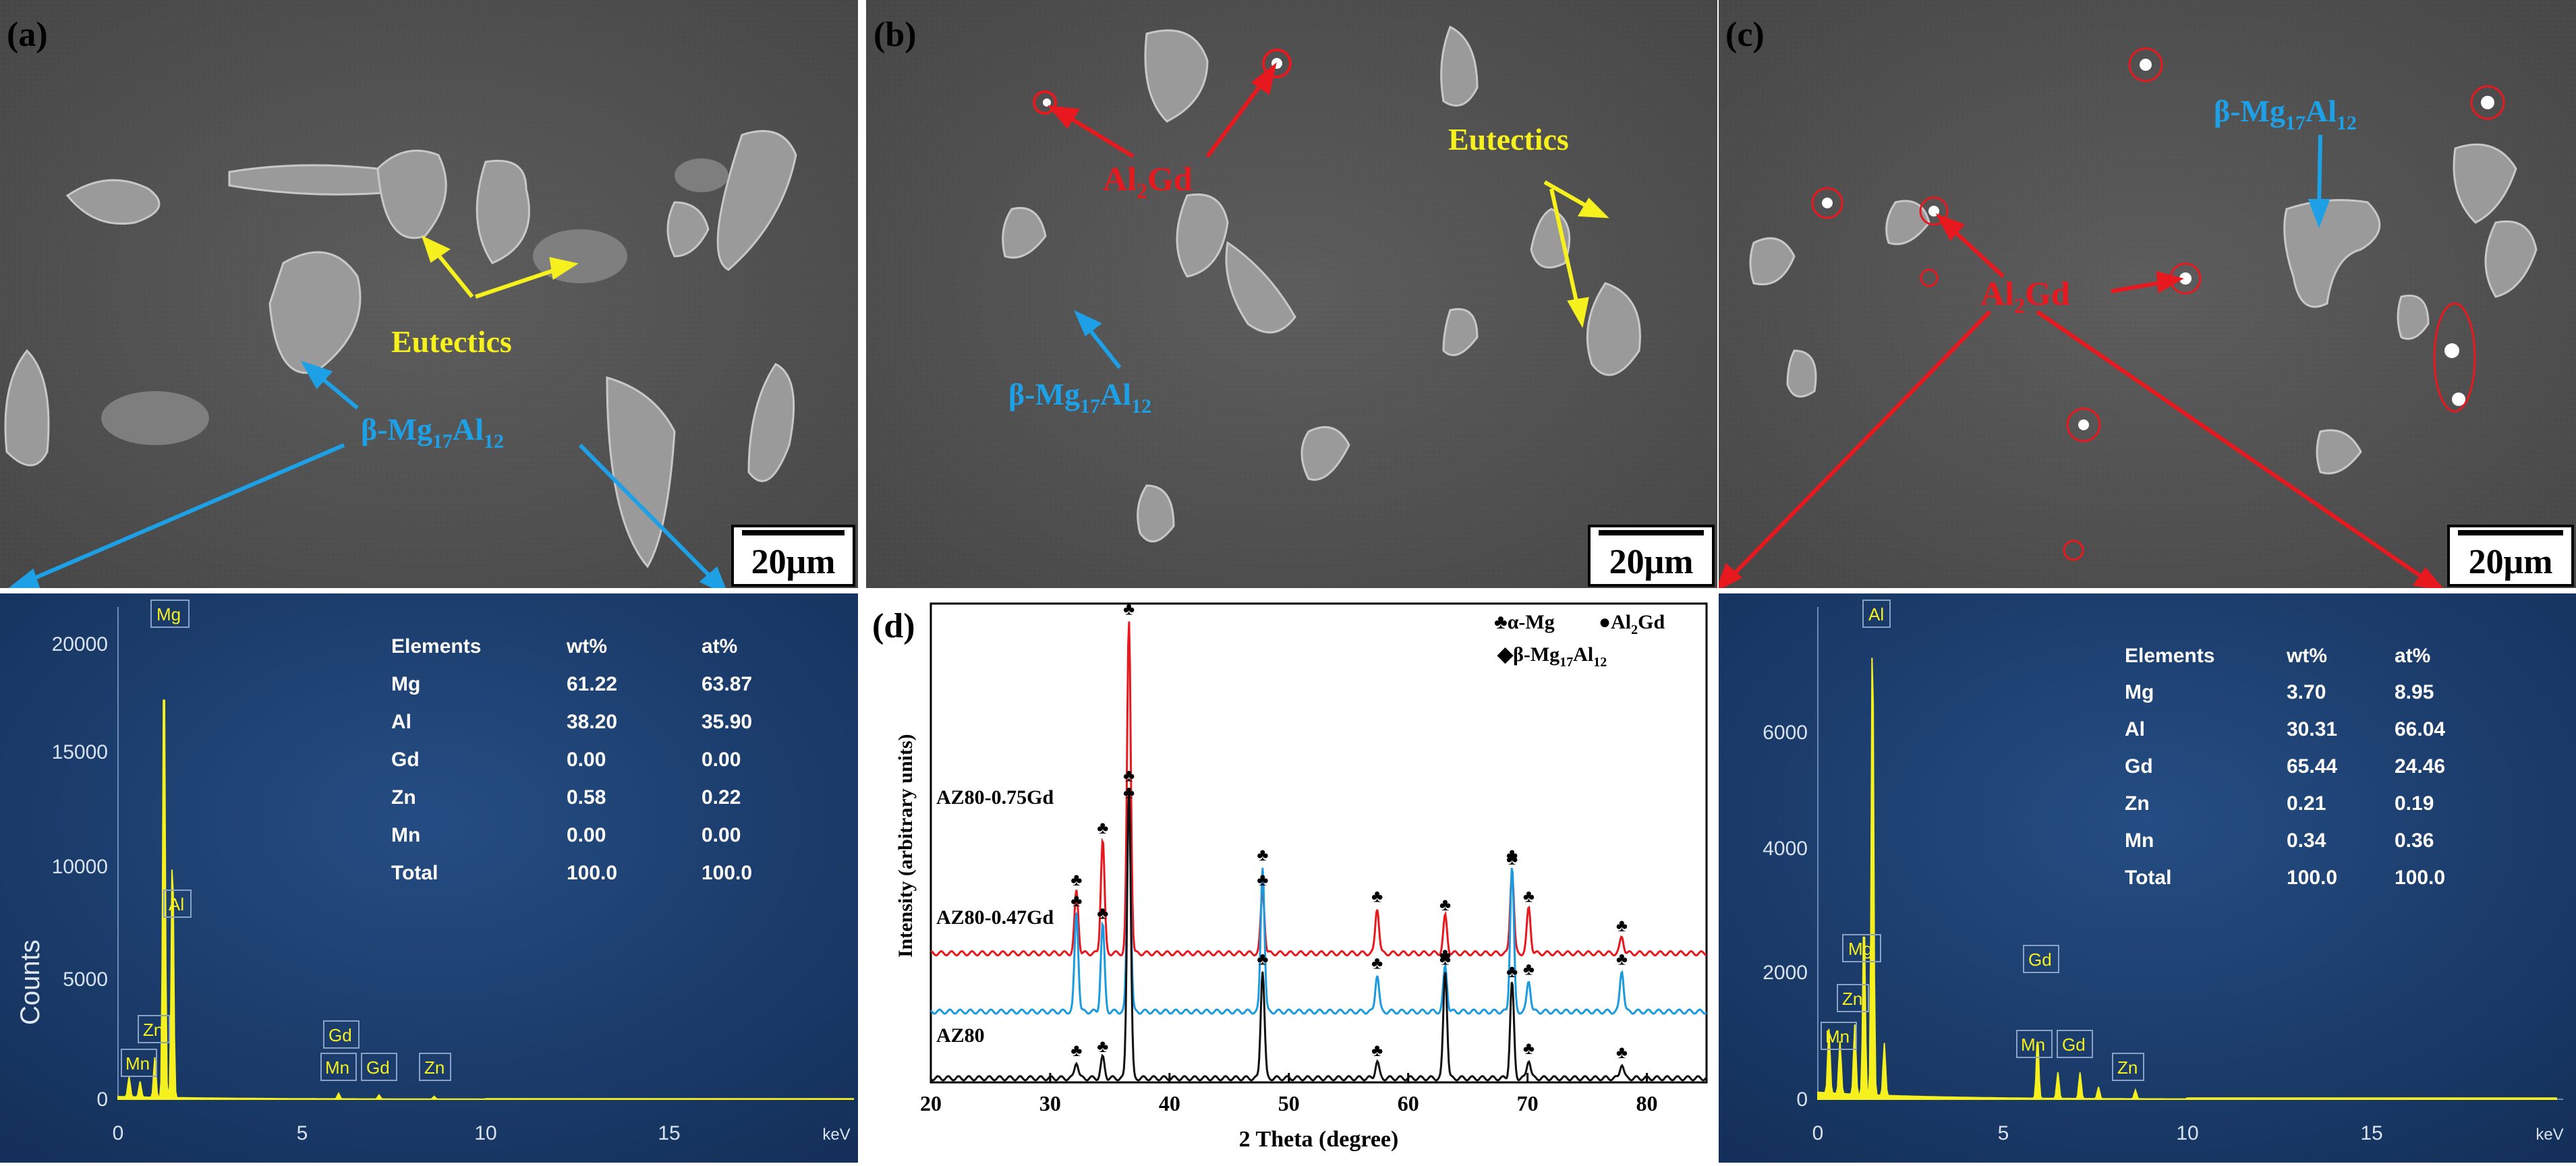 This screenshot has width=2576, height=1166. I want to click on eds-a-xticks: 0 5 10 15 keV, so click(482, 1133).